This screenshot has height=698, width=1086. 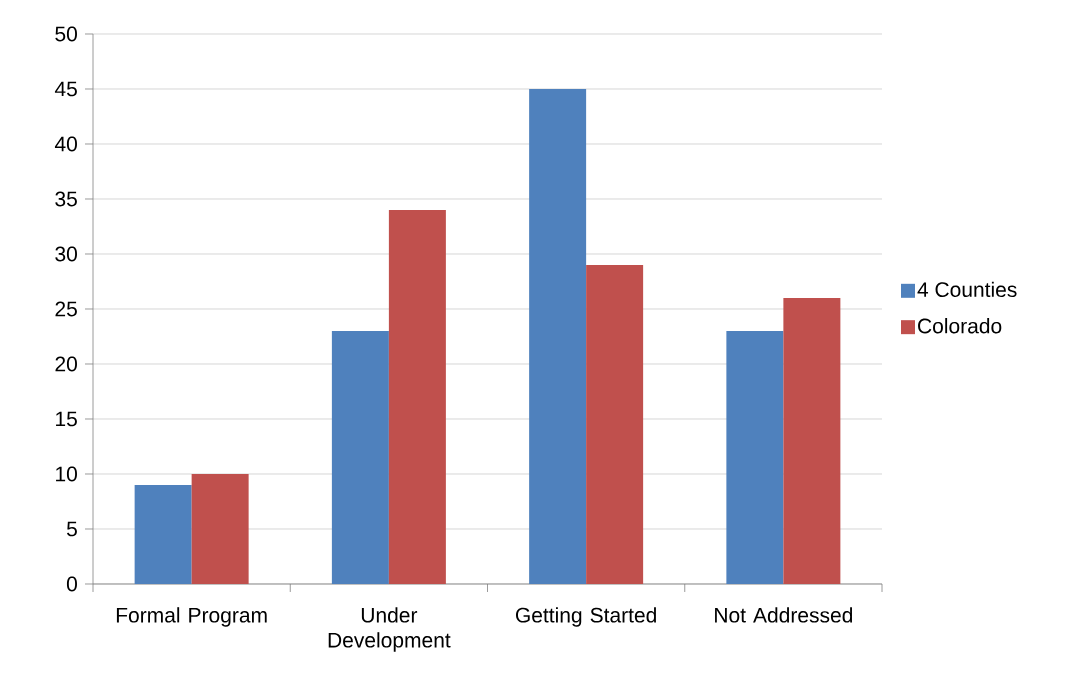 What do you see at coordinates (967, 289) in the screenshot?
I see `legend-label: 4 Counties` at bounding box center [967, 289].